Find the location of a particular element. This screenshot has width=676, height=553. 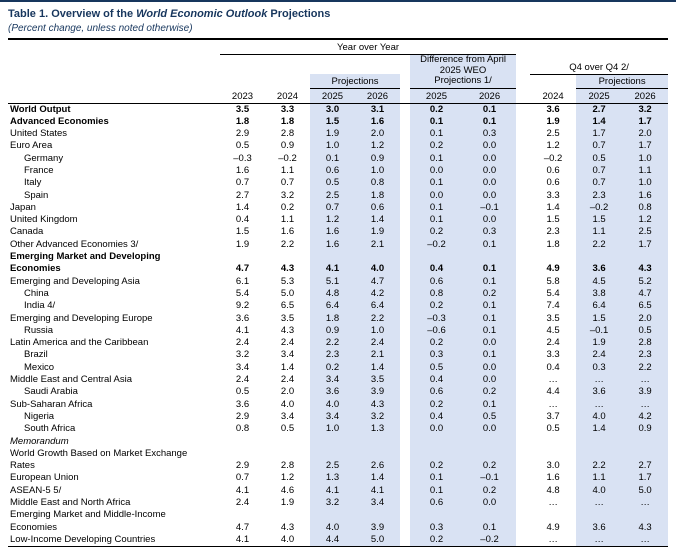

difference-header-line: 2025 WEO is located at coordinates (463, 70).